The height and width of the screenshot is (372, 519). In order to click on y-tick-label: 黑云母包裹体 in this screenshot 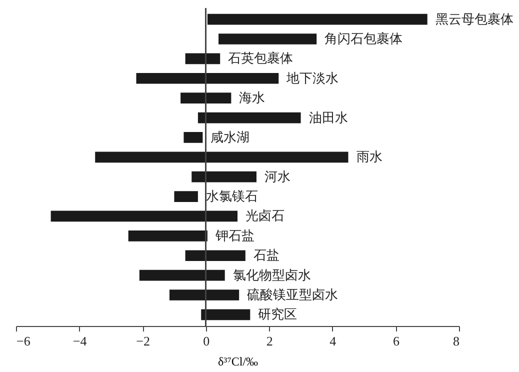, I will do `click(474, 18)`.